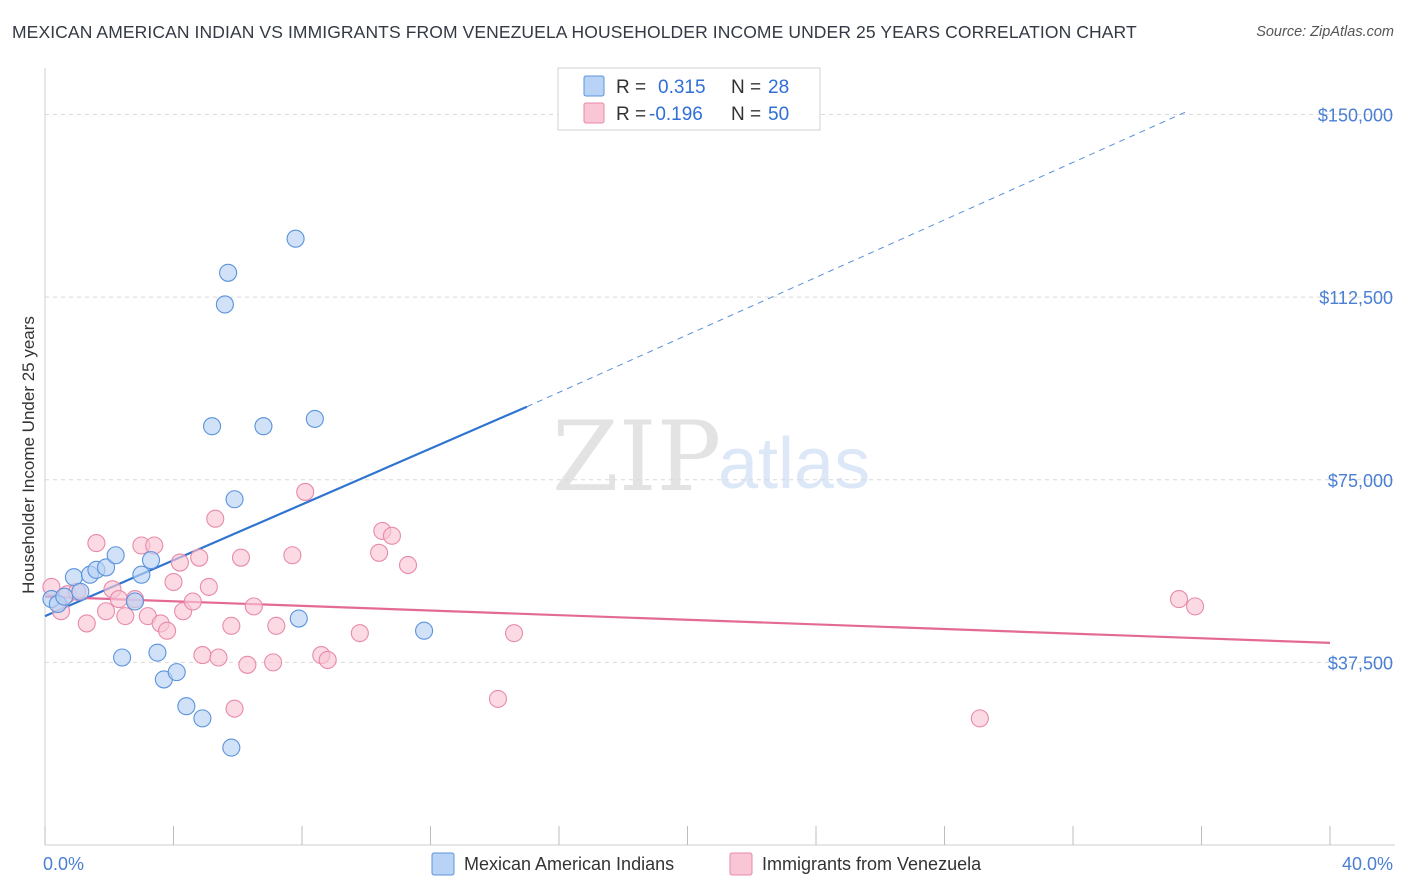 The image size is (1406, 892). Describe the element at coordinates (28, 455) in the screenshot. I see `y-axis-label: Householder Income Under 25 years` at that location.